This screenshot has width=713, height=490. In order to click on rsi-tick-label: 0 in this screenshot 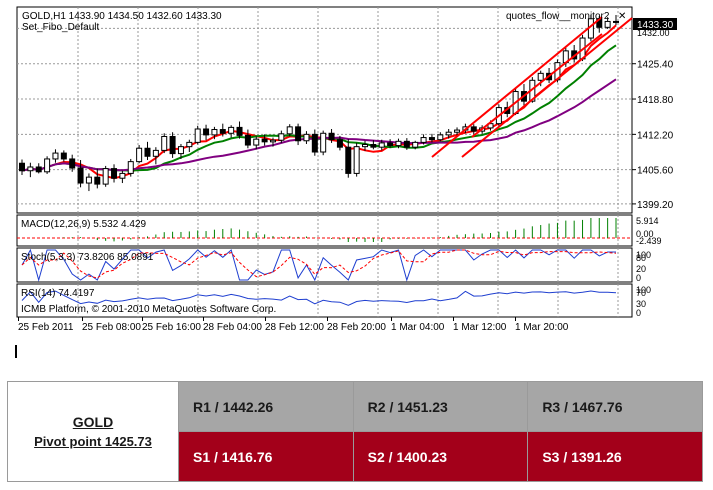, I will do `click(638, 313)`.